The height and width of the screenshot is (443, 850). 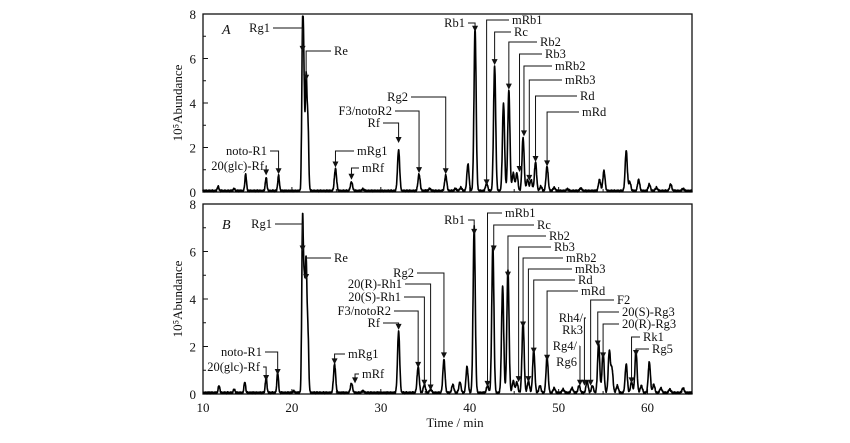 I want to click on peak-label: mRb2, so click(x=581, y=258).